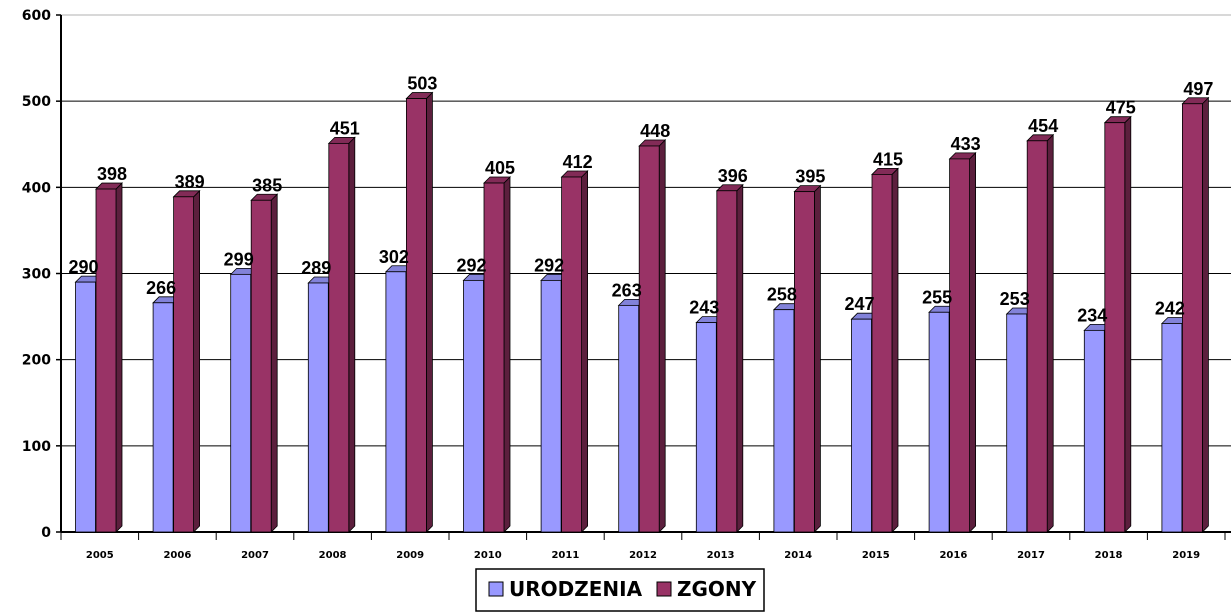  What do you see at coordinates (190, 182) in the screenshot?
I see `data-label-zgony-2006: 389` at bounding box center [190, 182].